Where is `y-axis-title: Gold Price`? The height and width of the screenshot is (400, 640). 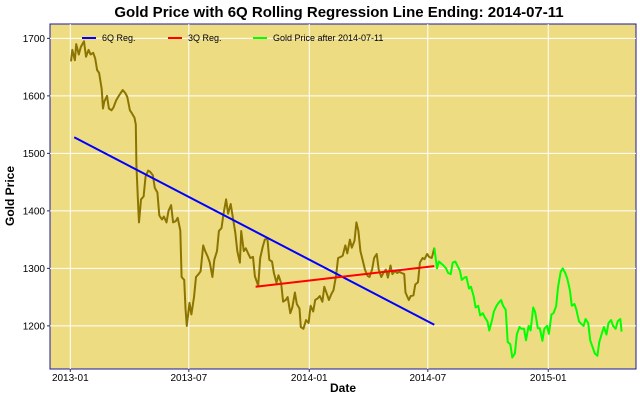 y-axis-title: Gold Price is located at coordinates (10, 196).